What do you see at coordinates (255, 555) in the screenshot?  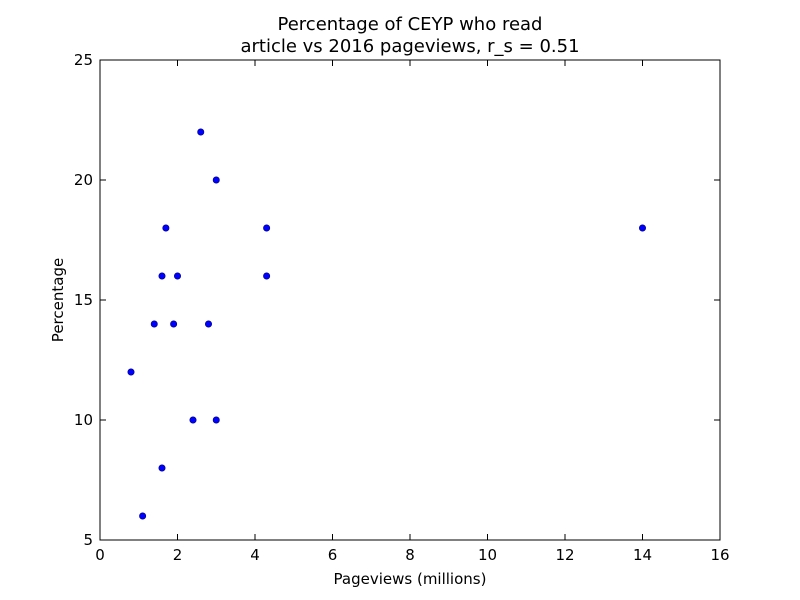 I see `x-tick-label: 4` at bounding box center [255, 555].